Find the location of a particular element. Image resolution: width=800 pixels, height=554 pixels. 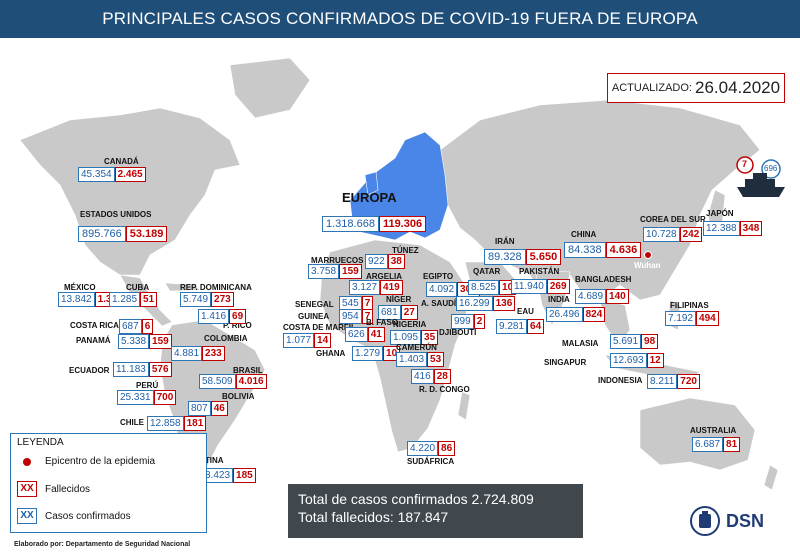

country-name-corea-del-sur: COREA DEL SUR is located at coordinates (673, 219).